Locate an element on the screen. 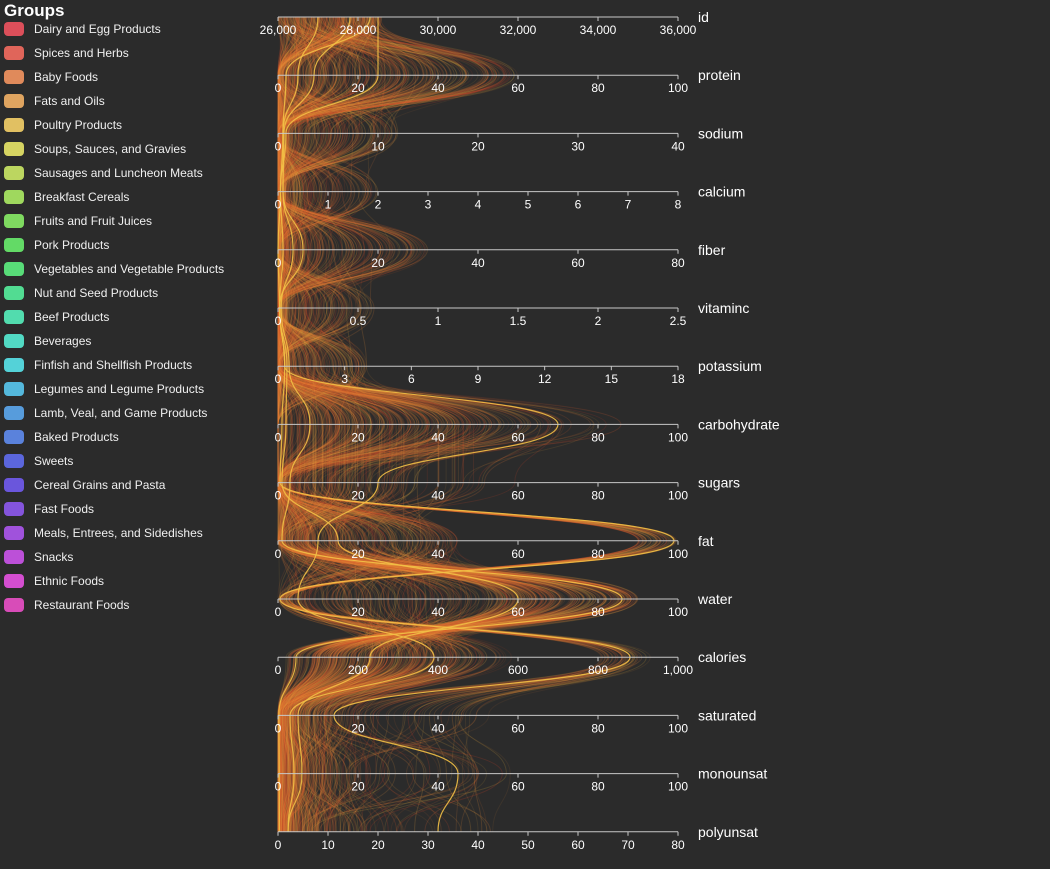 Image resolution: width=1050 pixels, height=869 pixels. legend-item: Fast Foods is located at coordinates (49, 509).